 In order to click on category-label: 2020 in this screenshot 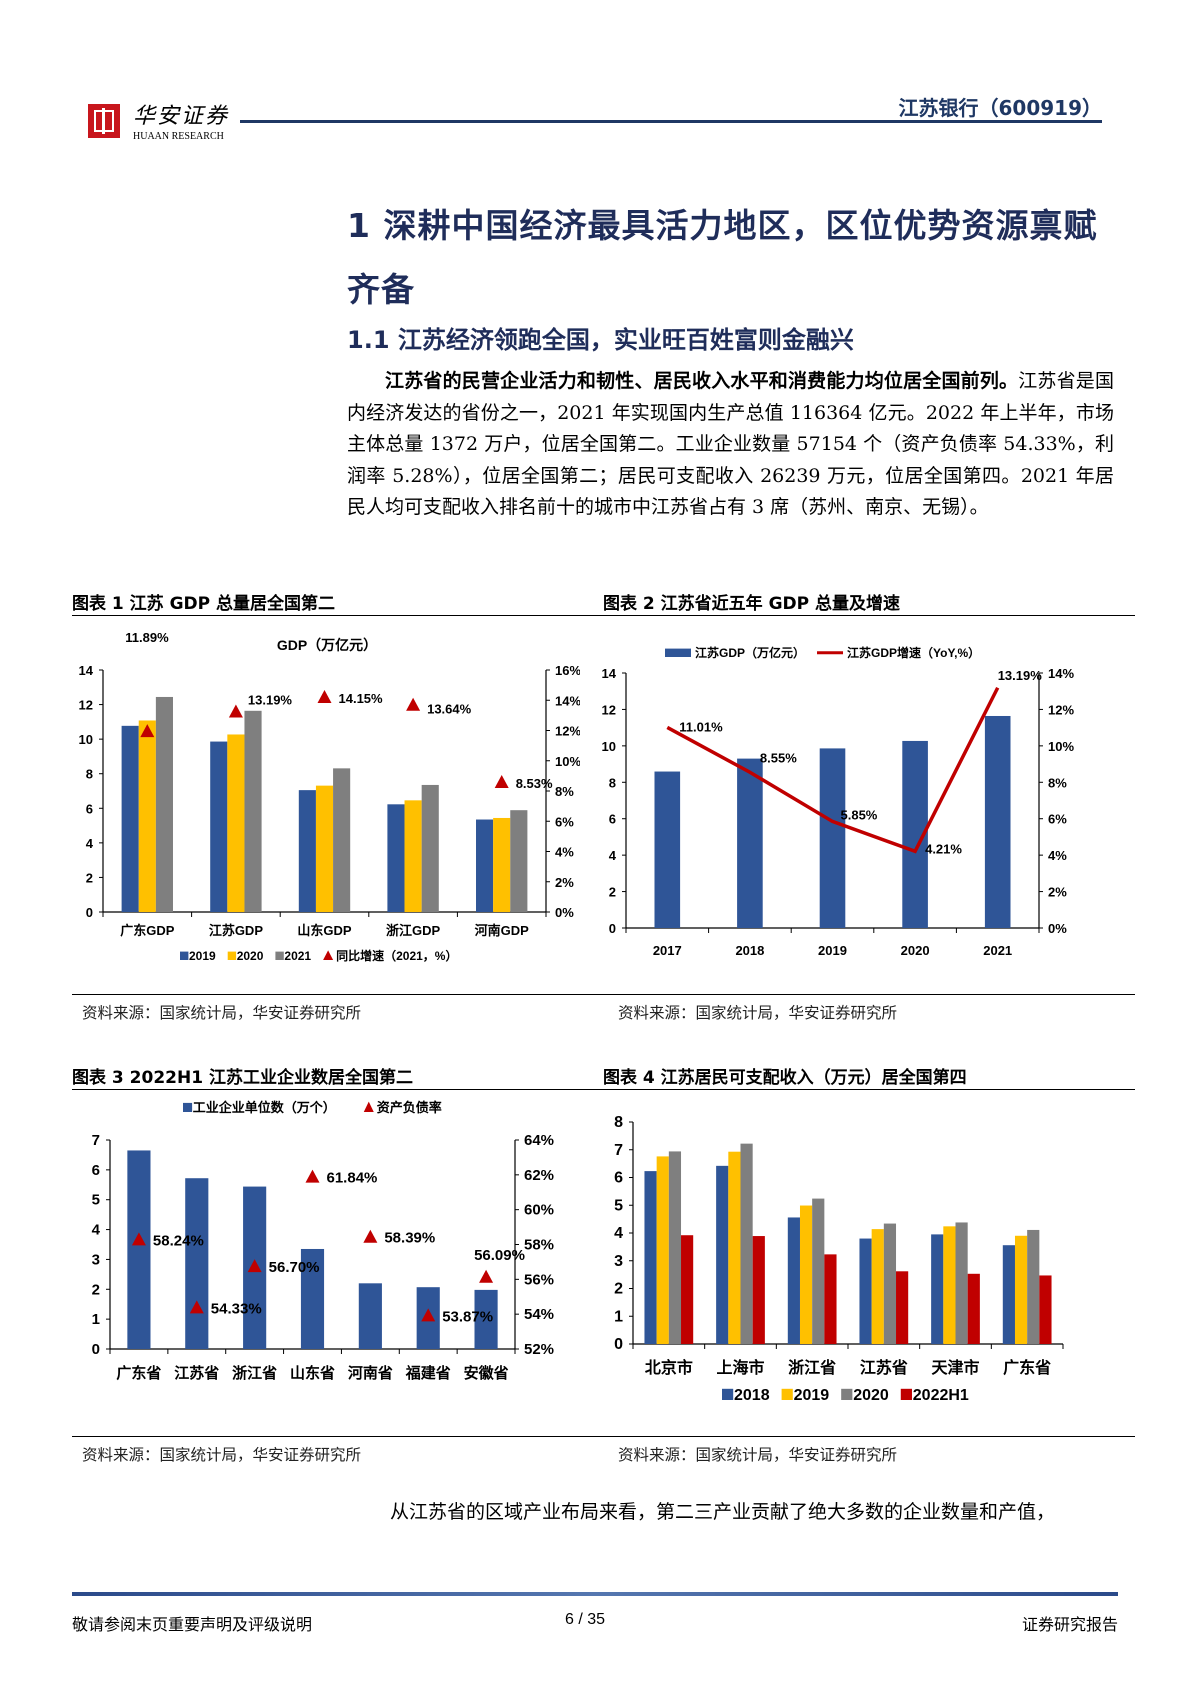, I will do `click(915, 950)`.